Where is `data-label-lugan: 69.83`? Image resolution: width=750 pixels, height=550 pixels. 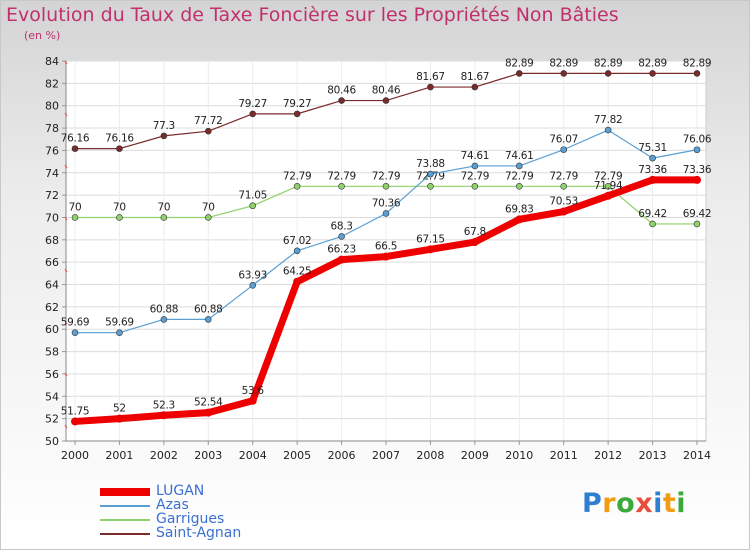
data-label-lugan: 69.83 is located at coordinates (519, 209).